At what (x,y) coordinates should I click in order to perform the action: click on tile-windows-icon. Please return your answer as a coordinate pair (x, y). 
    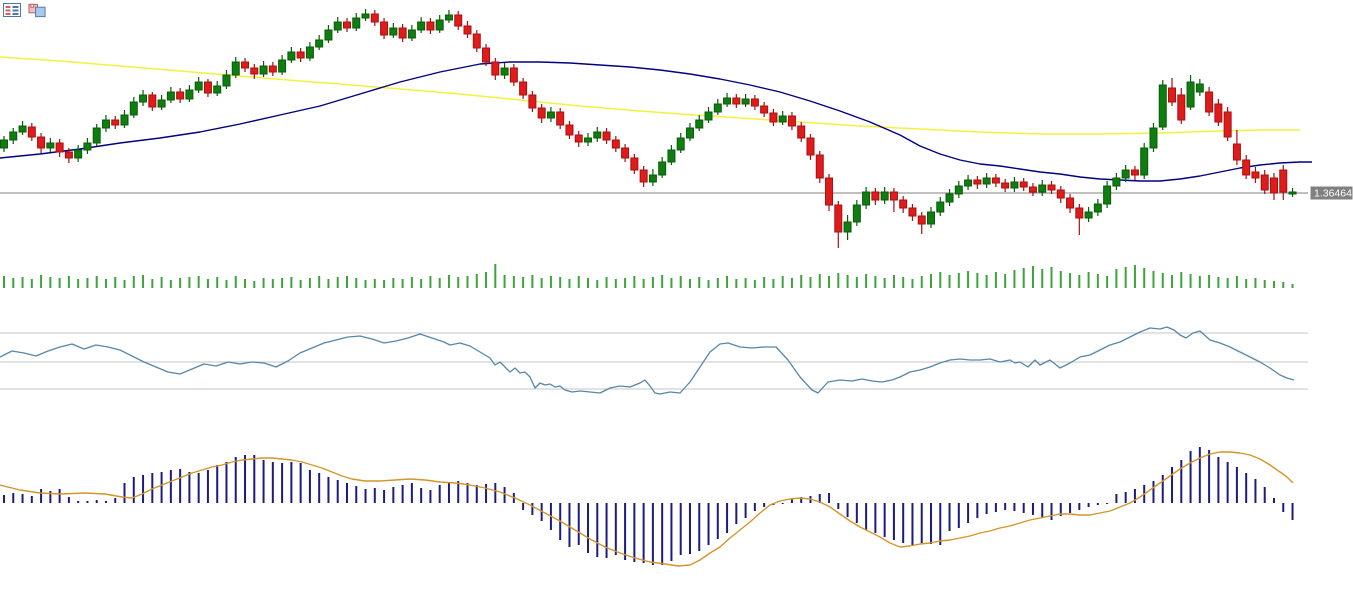
    Looking at the image, I should click on (37, 10).